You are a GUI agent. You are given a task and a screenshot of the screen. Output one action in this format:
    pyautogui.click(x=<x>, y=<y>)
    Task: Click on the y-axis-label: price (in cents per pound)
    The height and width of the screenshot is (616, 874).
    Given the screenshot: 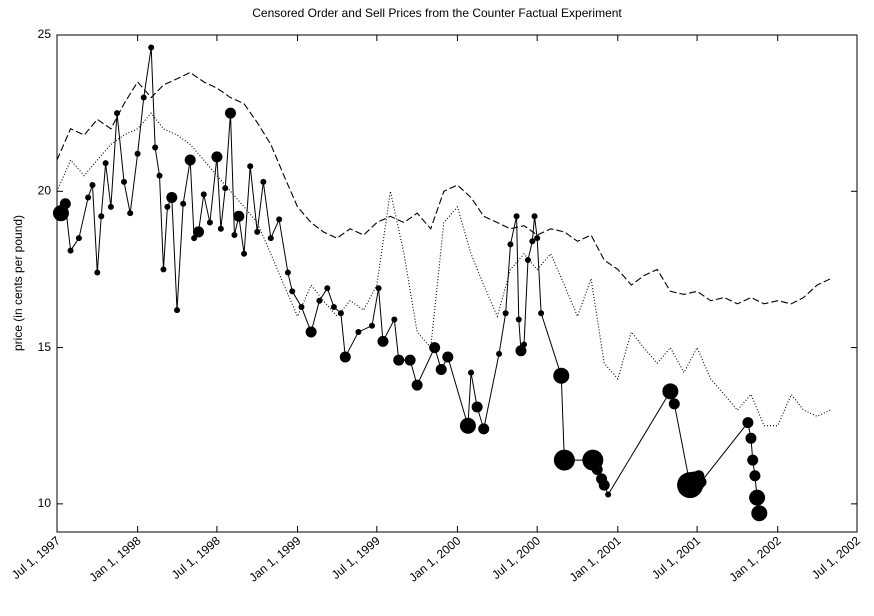 What is the action you would take?
    pyautogui.click(x=18, y=283)
    